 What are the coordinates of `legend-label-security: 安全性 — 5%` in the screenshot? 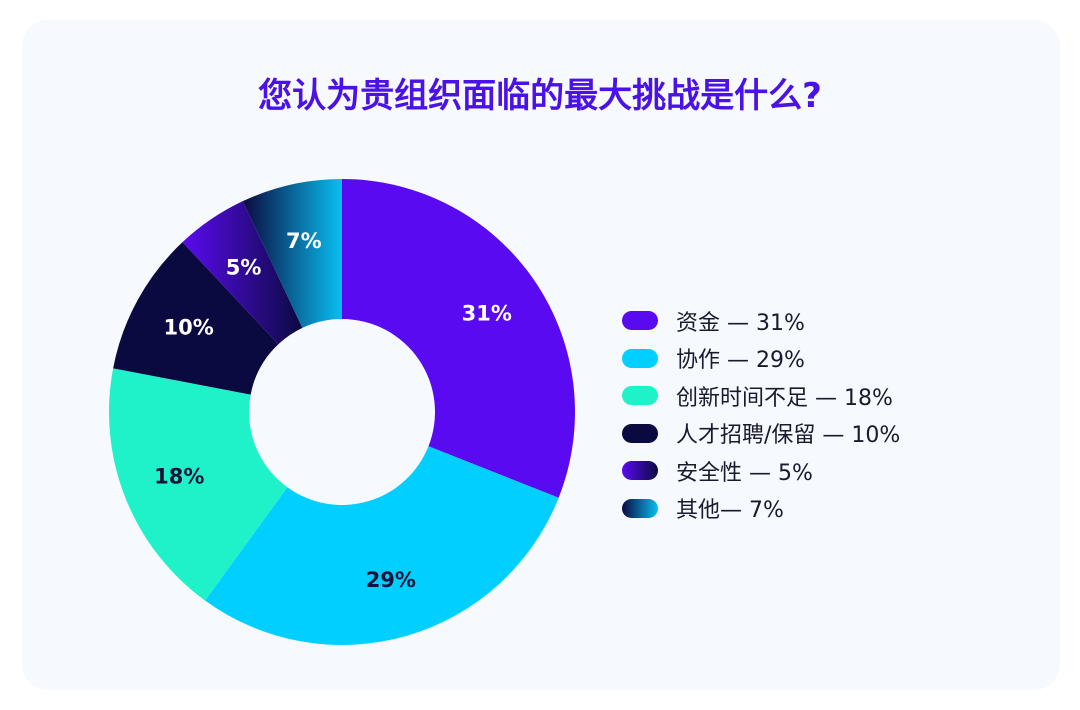 It's located at (744, 473).